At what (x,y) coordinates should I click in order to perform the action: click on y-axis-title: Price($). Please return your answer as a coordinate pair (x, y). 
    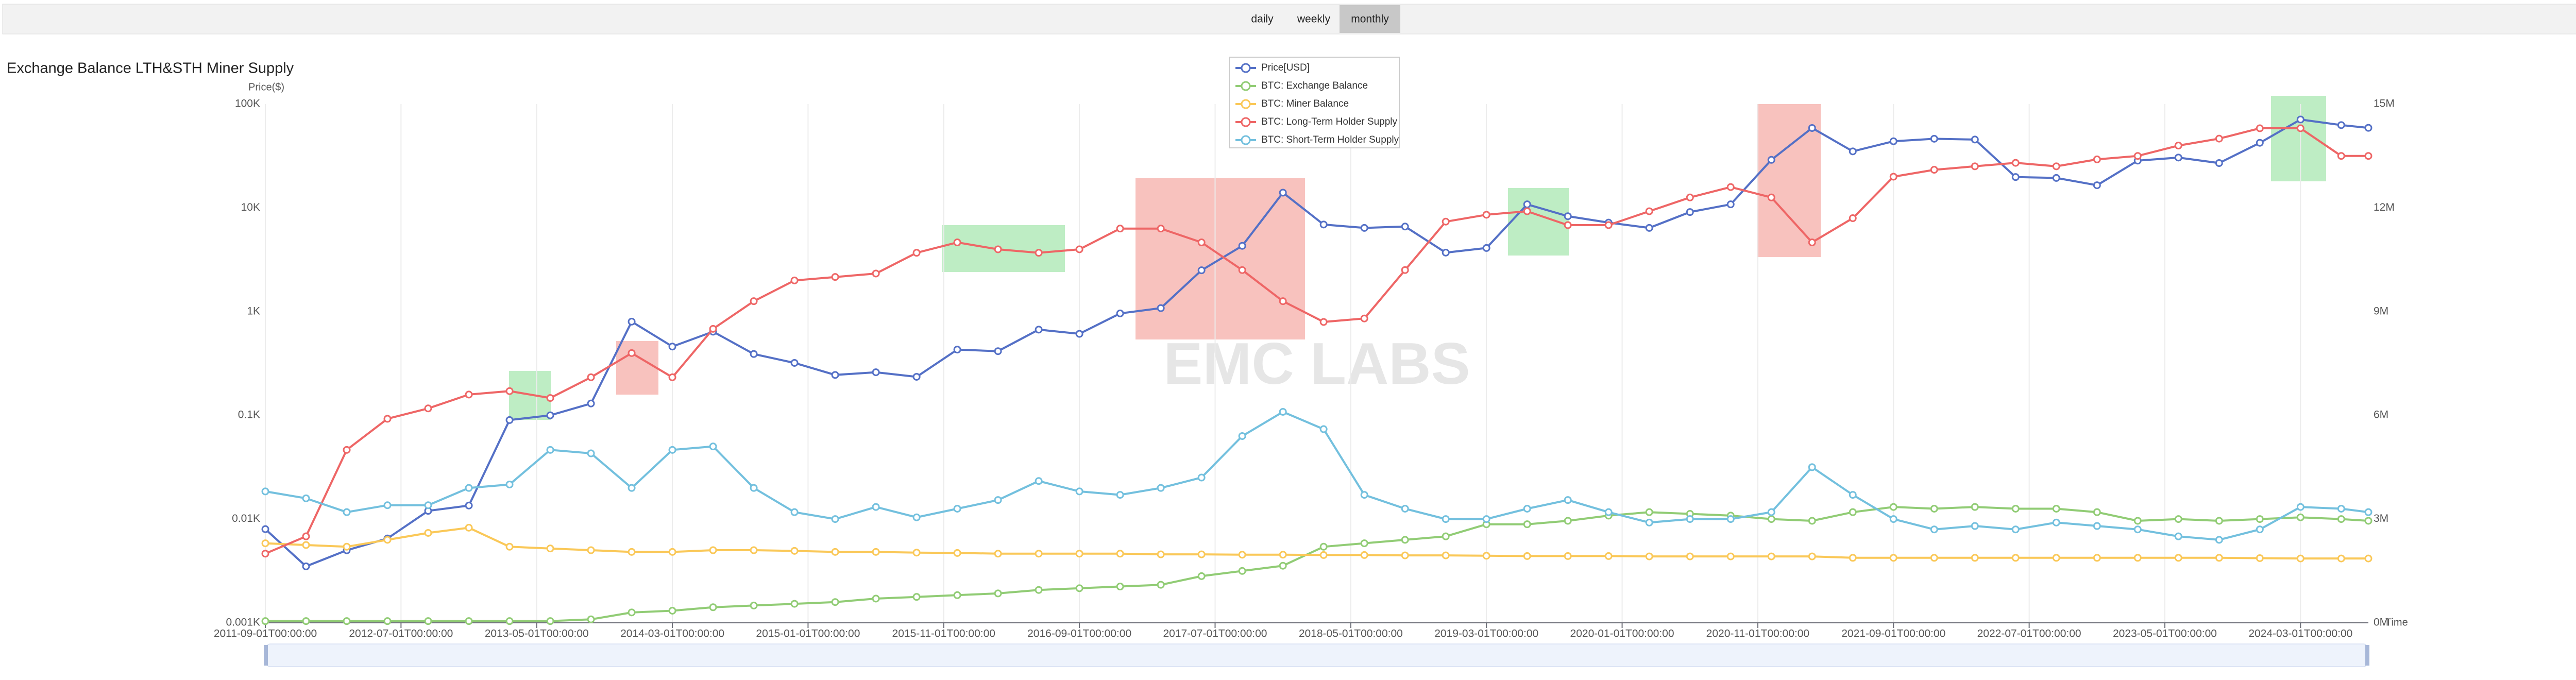
    Looking at the image, I should click on (266, 87).